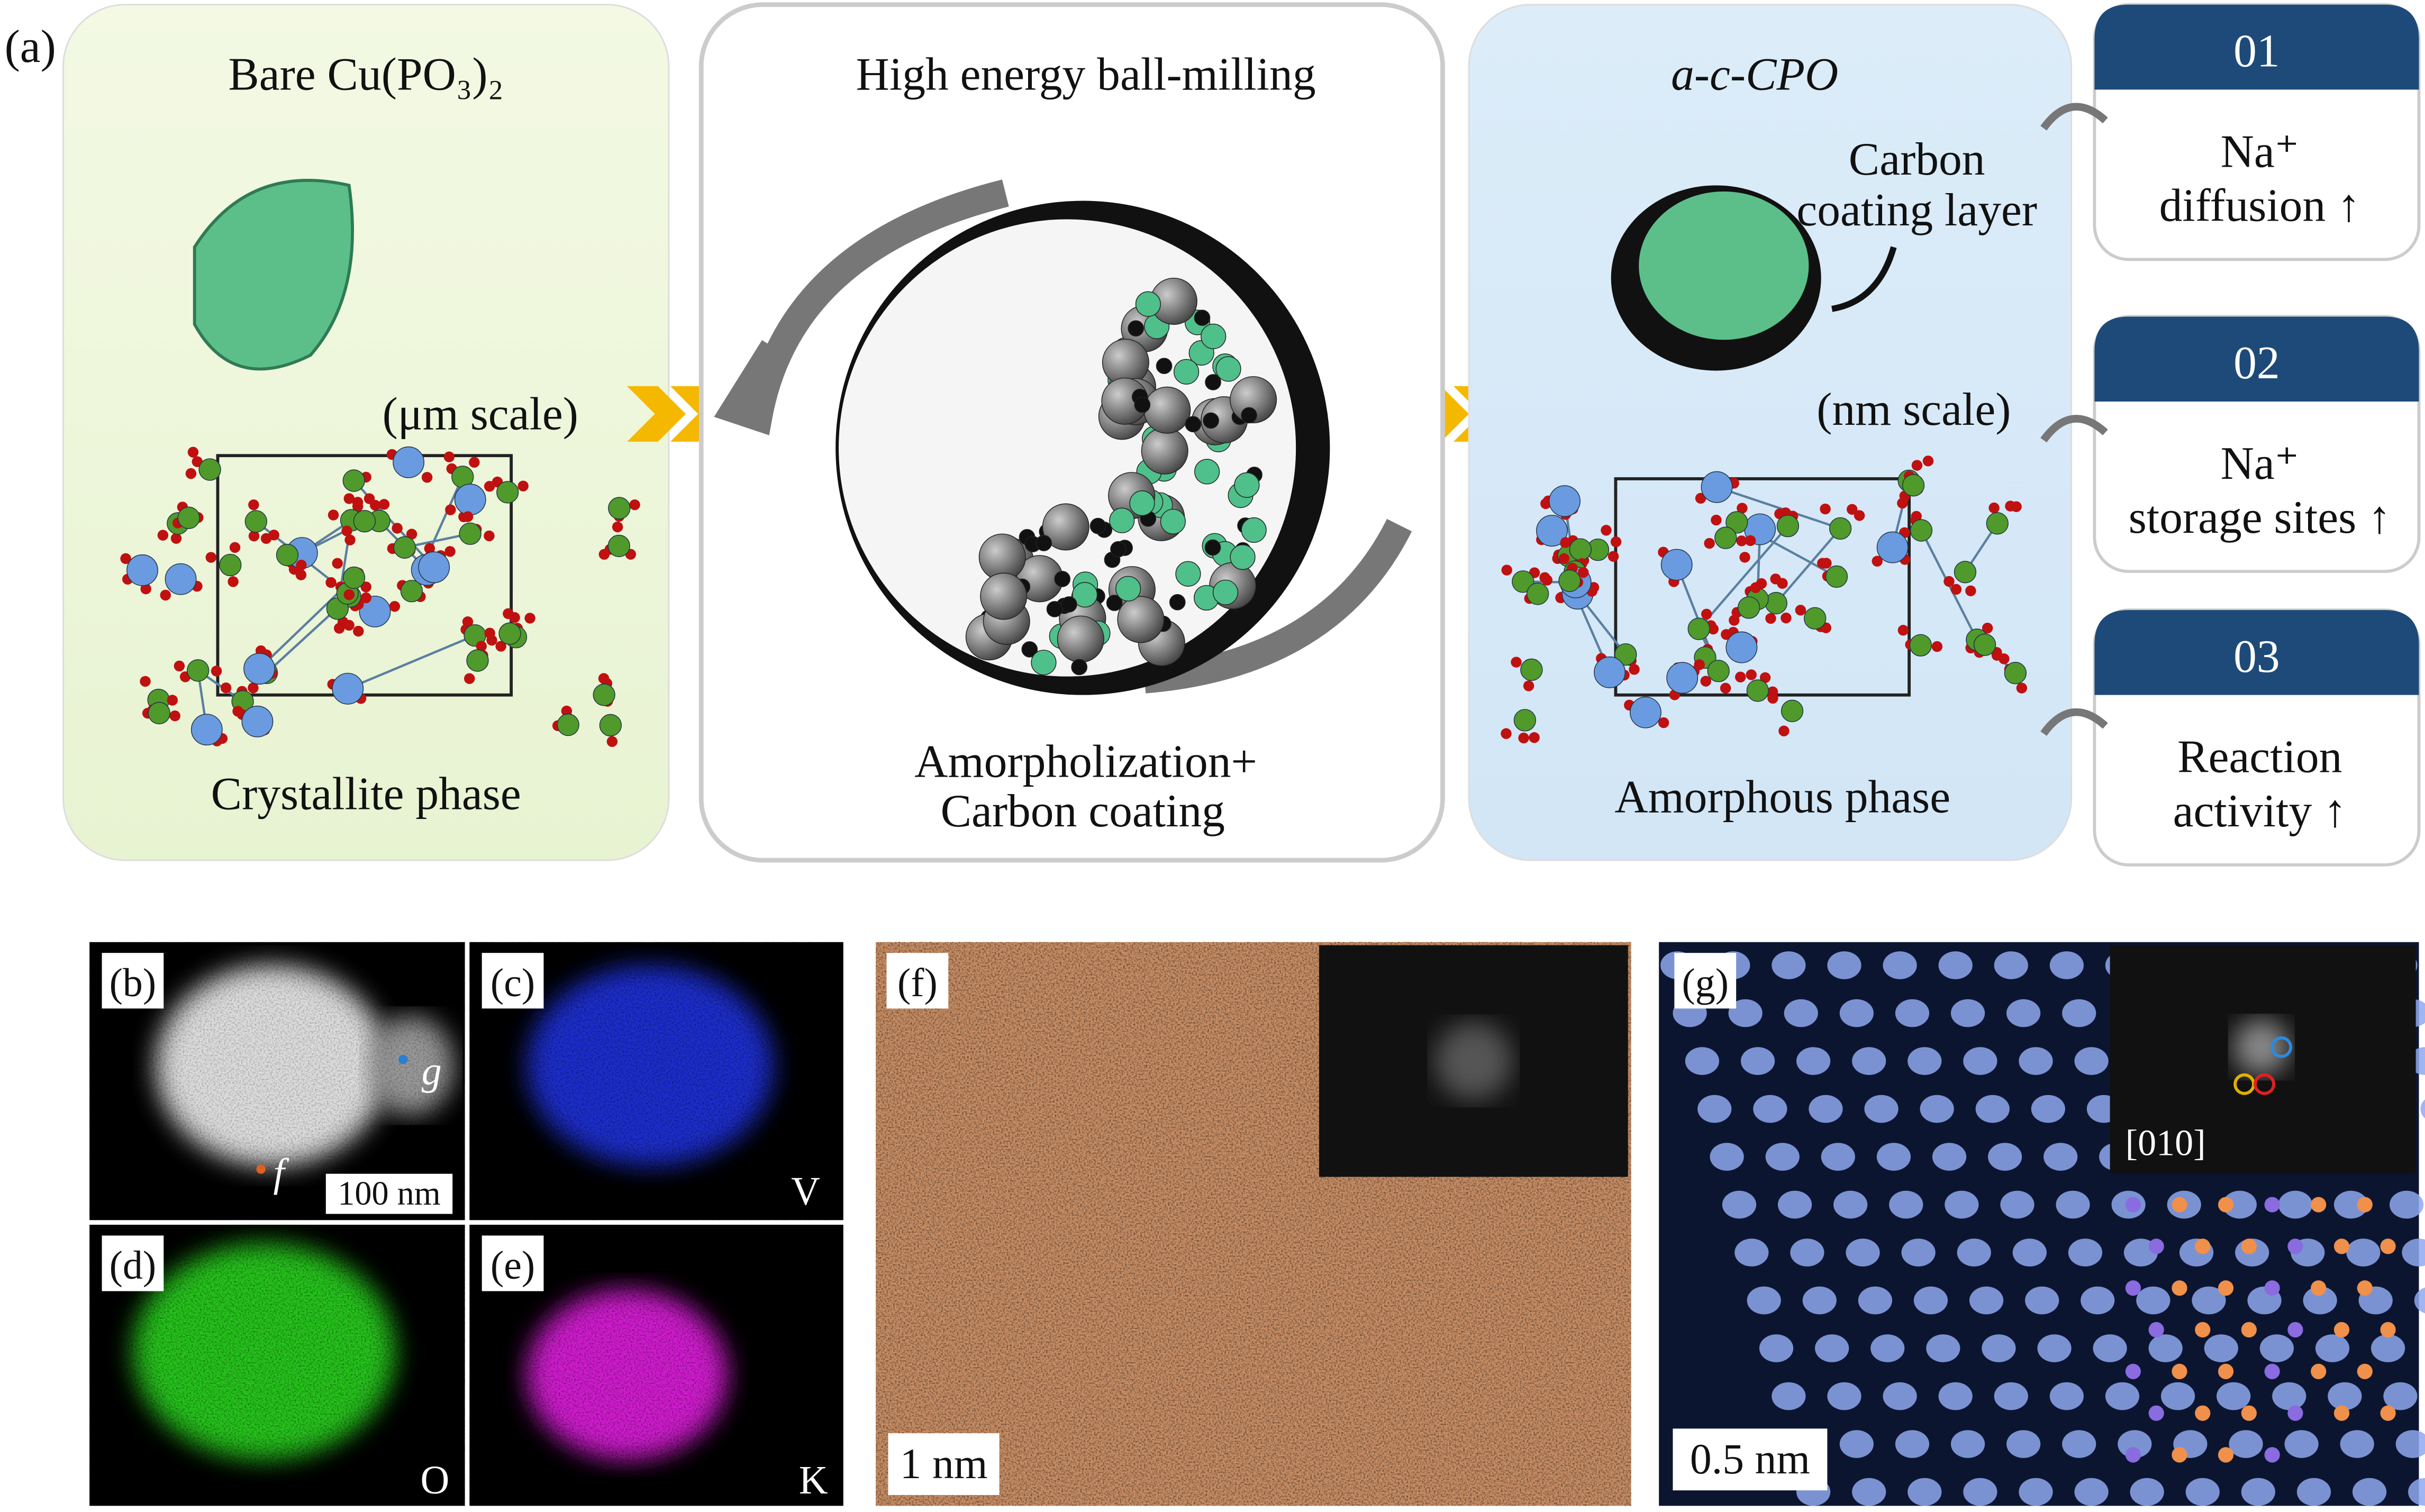  I want to click on phase-text: Crystallite phase, so click(366, 794).